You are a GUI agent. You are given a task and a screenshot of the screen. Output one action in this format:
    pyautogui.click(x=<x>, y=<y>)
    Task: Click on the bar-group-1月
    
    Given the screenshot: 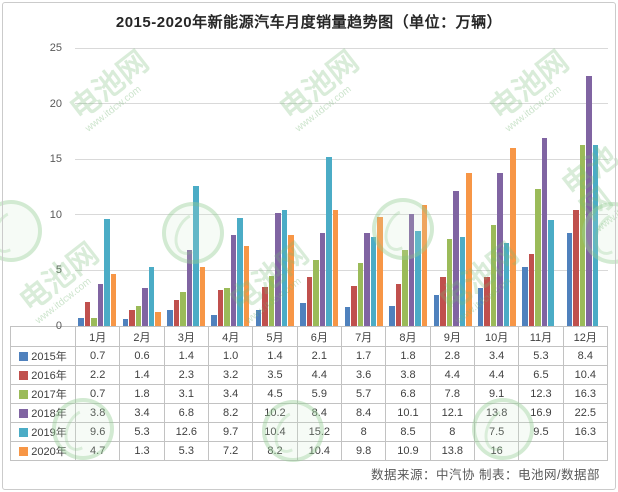 What is the action you would take?
    pyautogui.click(x=97, y=187)
    